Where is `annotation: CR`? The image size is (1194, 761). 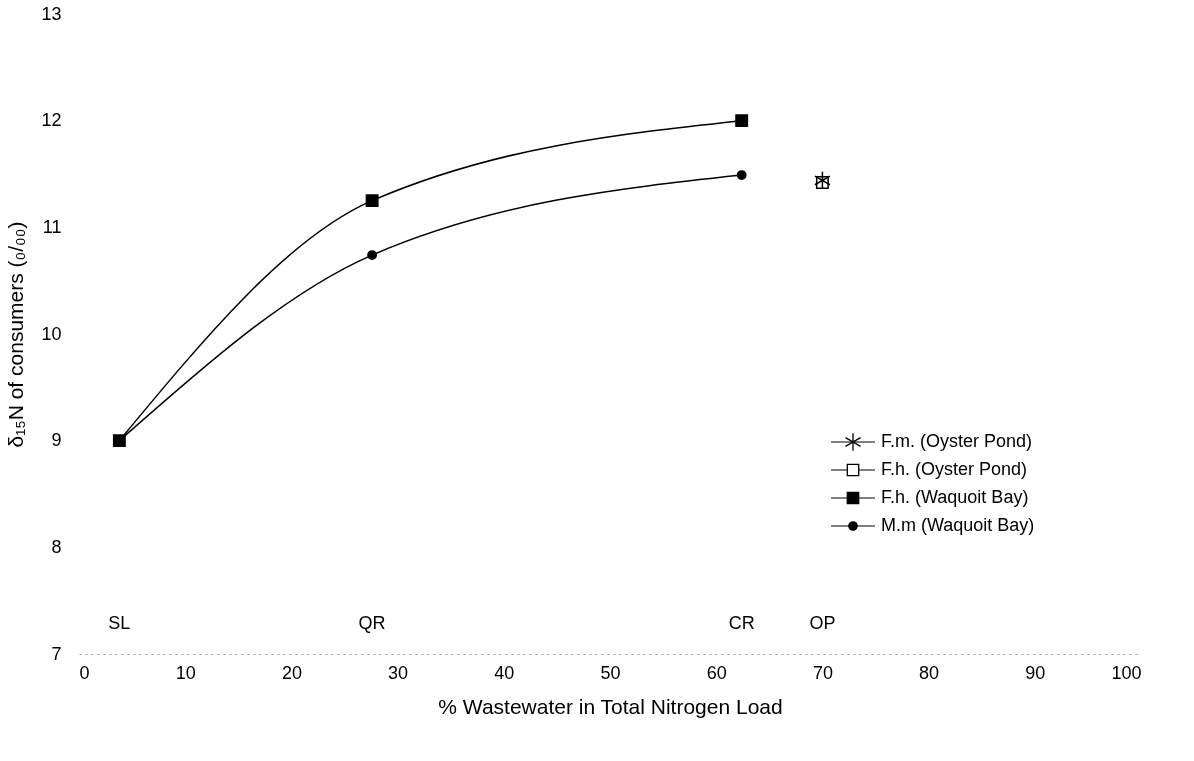
annotation: CR is located at coordinates (741, 623).